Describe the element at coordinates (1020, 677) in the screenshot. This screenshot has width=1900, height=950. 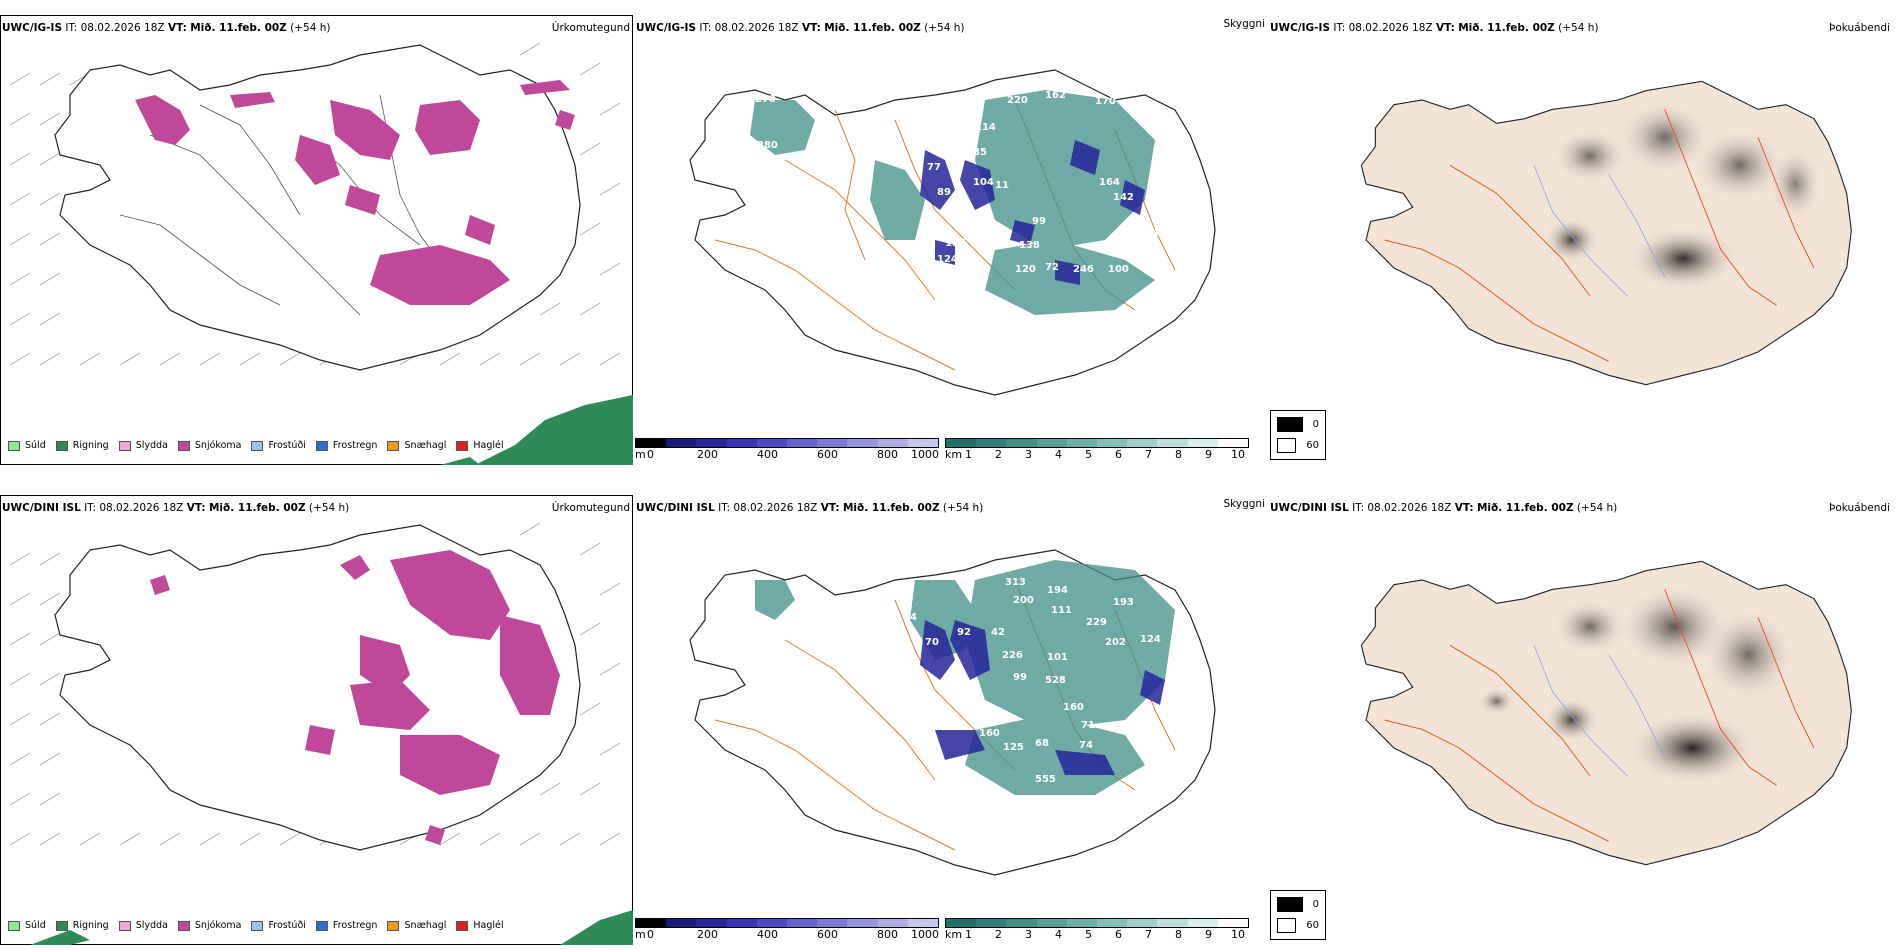
I see `ceiling-value: 99` at that location.